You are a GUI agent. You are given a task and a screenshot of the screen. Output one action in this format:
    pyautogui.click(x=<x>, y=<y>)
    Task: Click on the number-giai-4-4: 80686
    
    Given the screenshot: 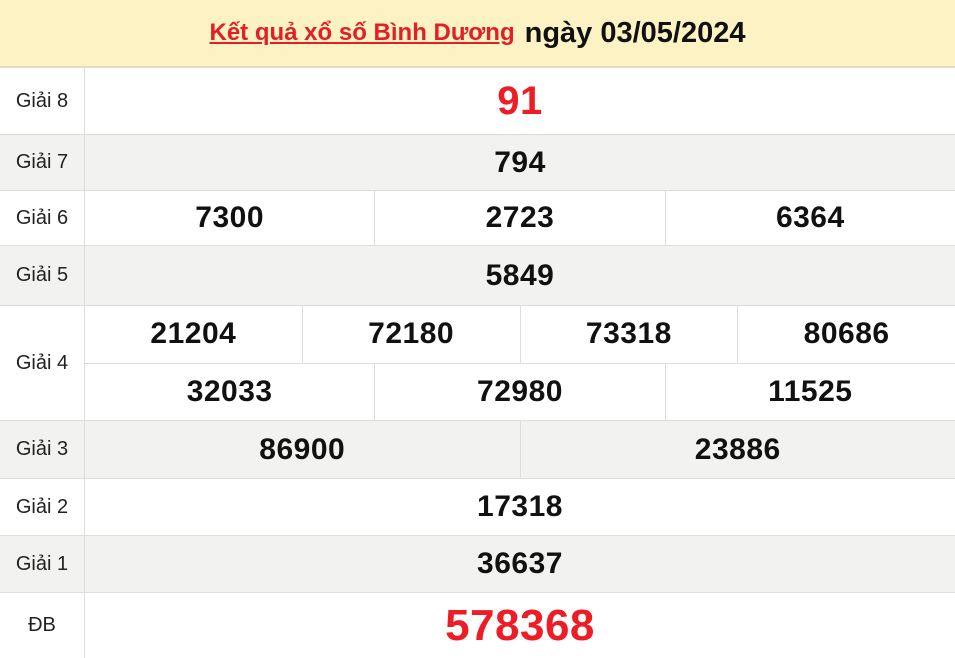 What is the action you would take?
    pyautogui.click(x=846, y=334)
    